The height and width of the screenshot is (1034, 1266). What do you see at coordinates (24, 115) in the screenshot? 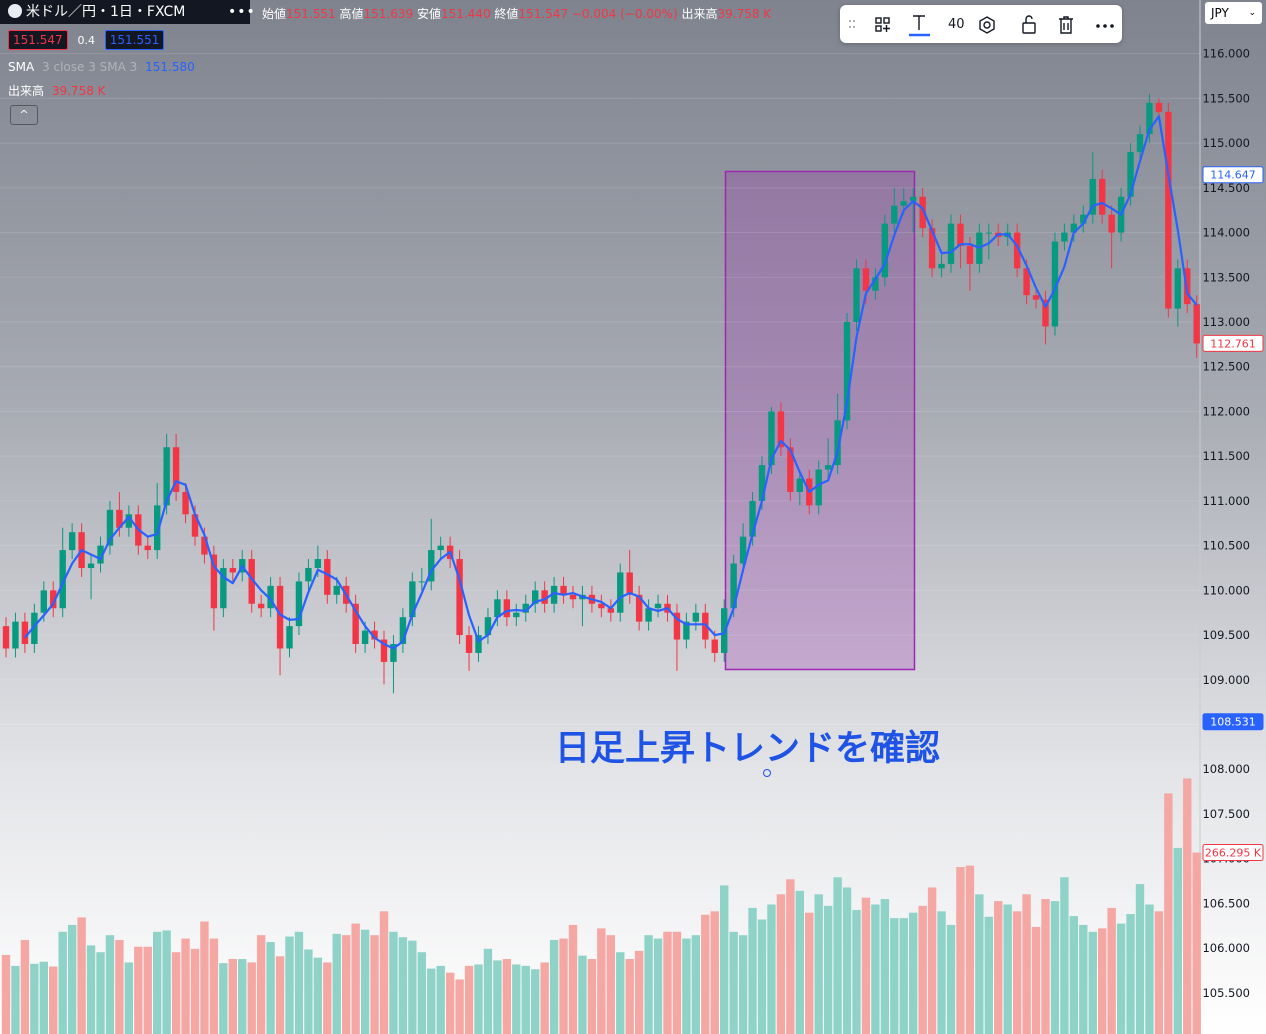
I see `collapse-button: ^` at bounding box center [24, 115].